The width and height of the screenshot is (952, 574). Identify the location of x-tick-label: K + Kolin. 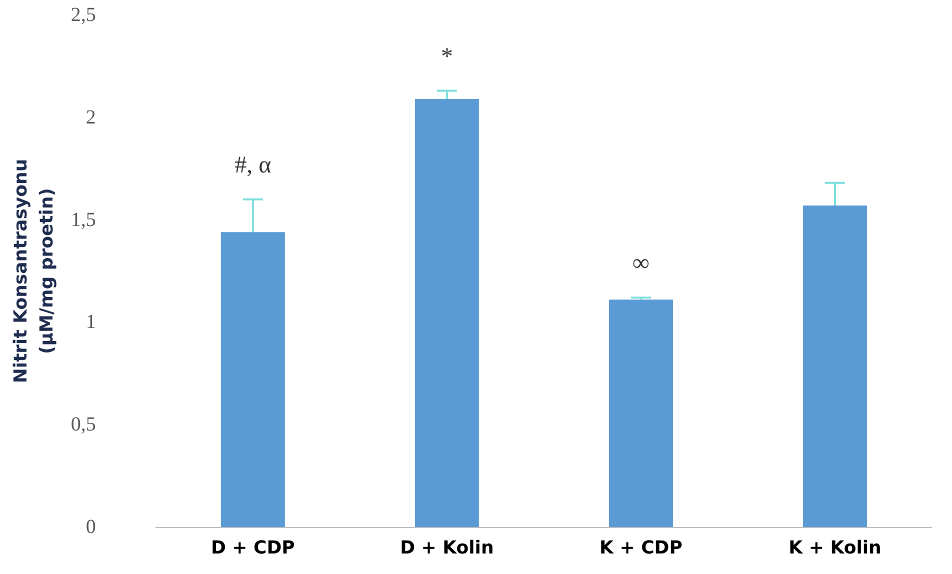
(835, 548).